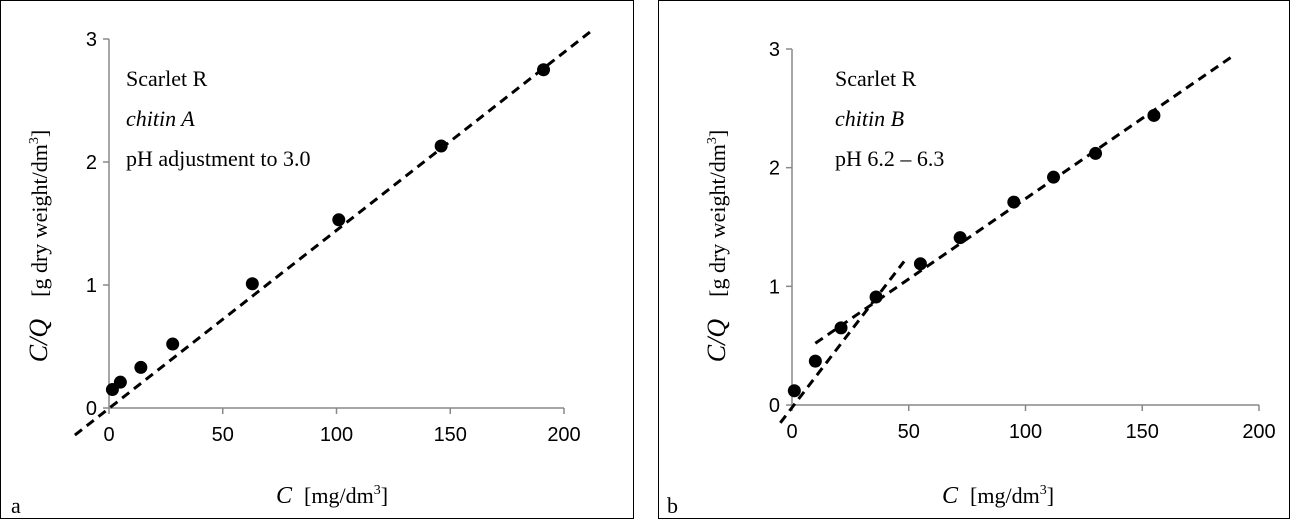 The height and width of the screenshot is (520, 1290). Describe the element at coordinates (716, 246) in the screenshot. I see `y-axis-title-b: C/Q[g dry weight/dm3]` at that location.